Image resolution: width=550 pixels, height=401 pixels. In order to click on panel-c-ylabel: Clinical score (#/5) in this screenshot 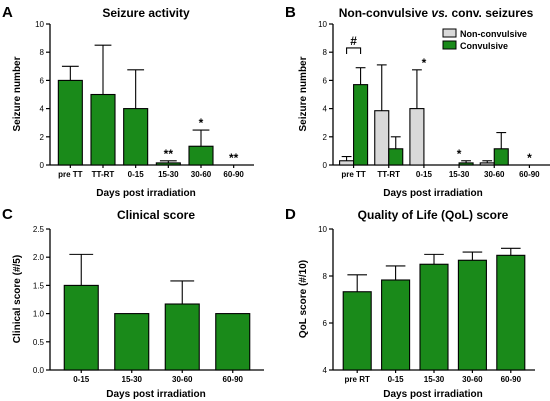, I will do `click(17, 299)`.